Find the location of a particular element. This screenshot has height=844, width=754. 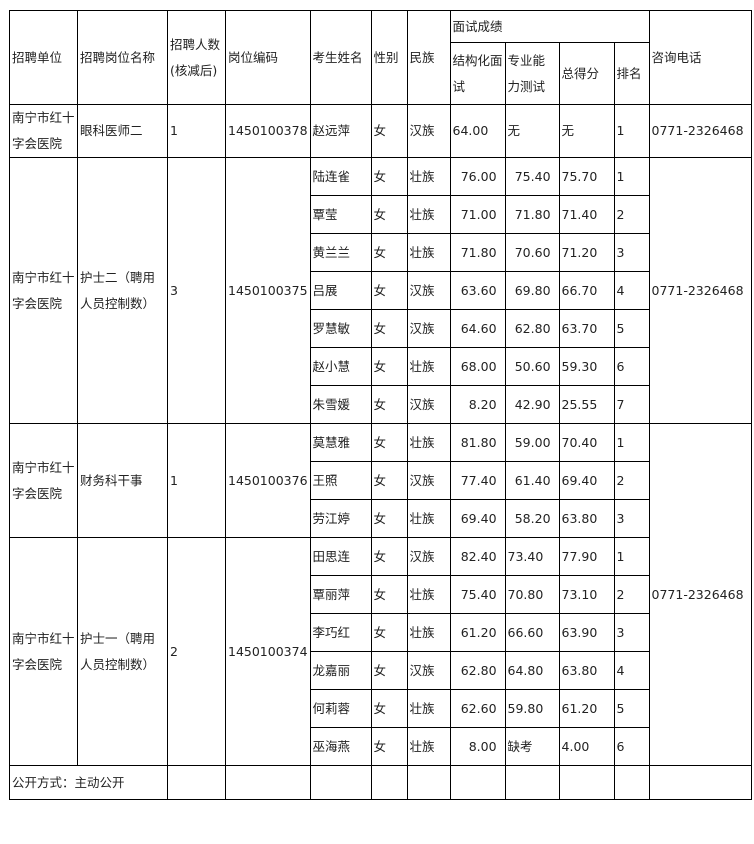

header-interview: 面试成绩 is located at coordinates (549, 26).